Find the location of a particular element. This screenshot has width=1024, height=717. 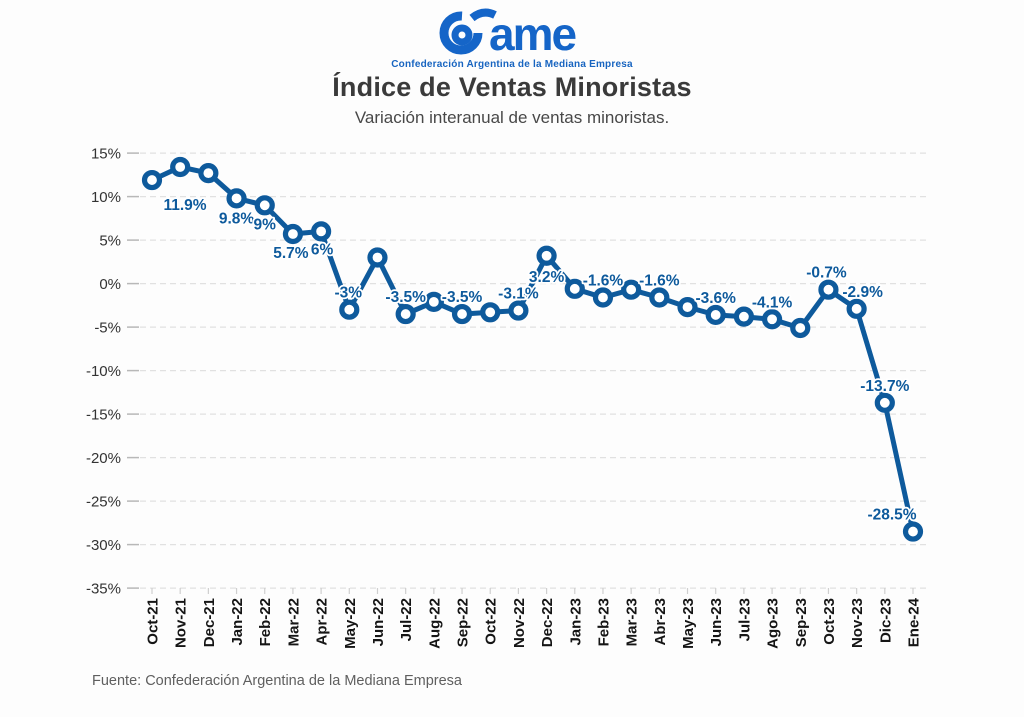

svg-text: -13.7% is located at coordinates (884, 386).